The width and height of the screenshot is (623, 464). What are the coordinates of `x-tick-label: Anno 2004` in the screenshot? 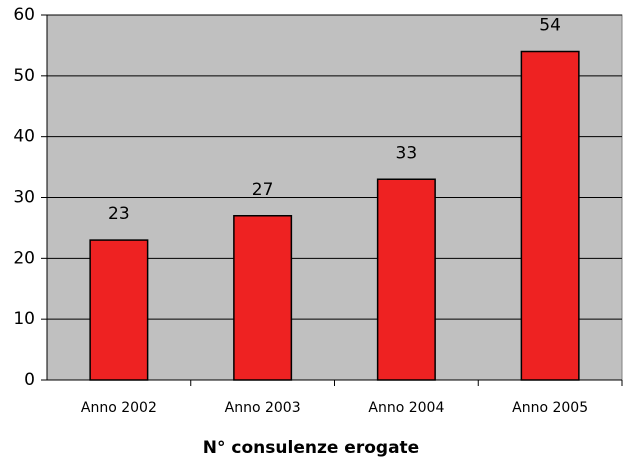 It's located at (406, 408).